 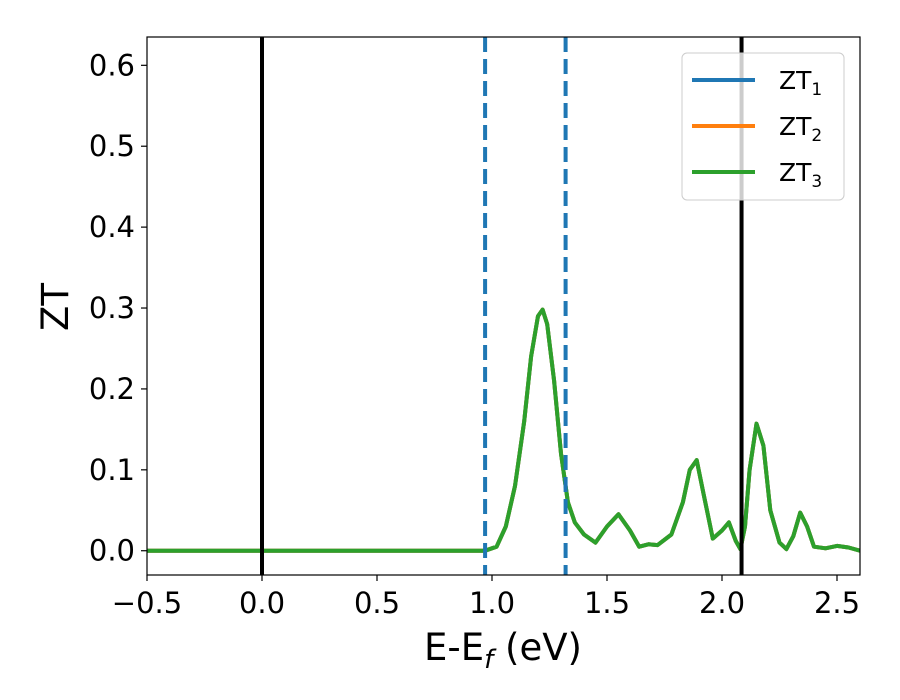 What do you see at coordinates (112, 65) in the screenshot?
I see `y-tick-label: 0.6` at bounding box center [112, 65].